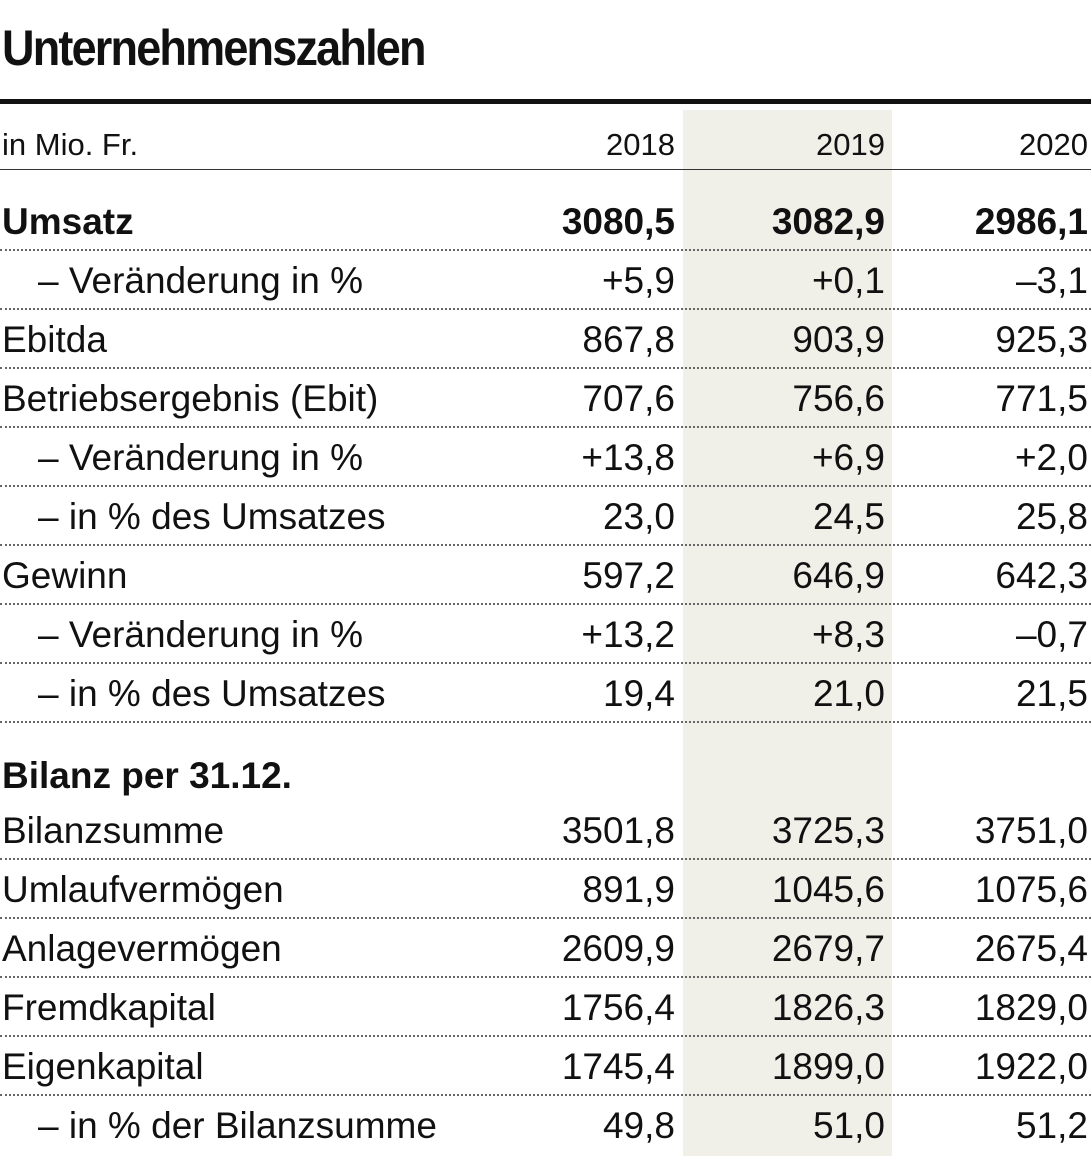 The image size is (1091, 1156). I want to click on row-label: Umsatz, so click(68, 221).